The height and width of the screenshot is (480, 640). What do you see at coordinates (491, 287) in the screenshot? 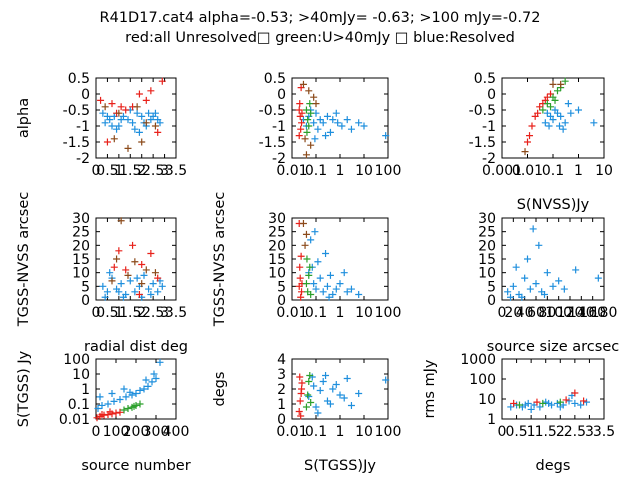
I see `y-tick-label: 5` at bounding box center [491, 287].